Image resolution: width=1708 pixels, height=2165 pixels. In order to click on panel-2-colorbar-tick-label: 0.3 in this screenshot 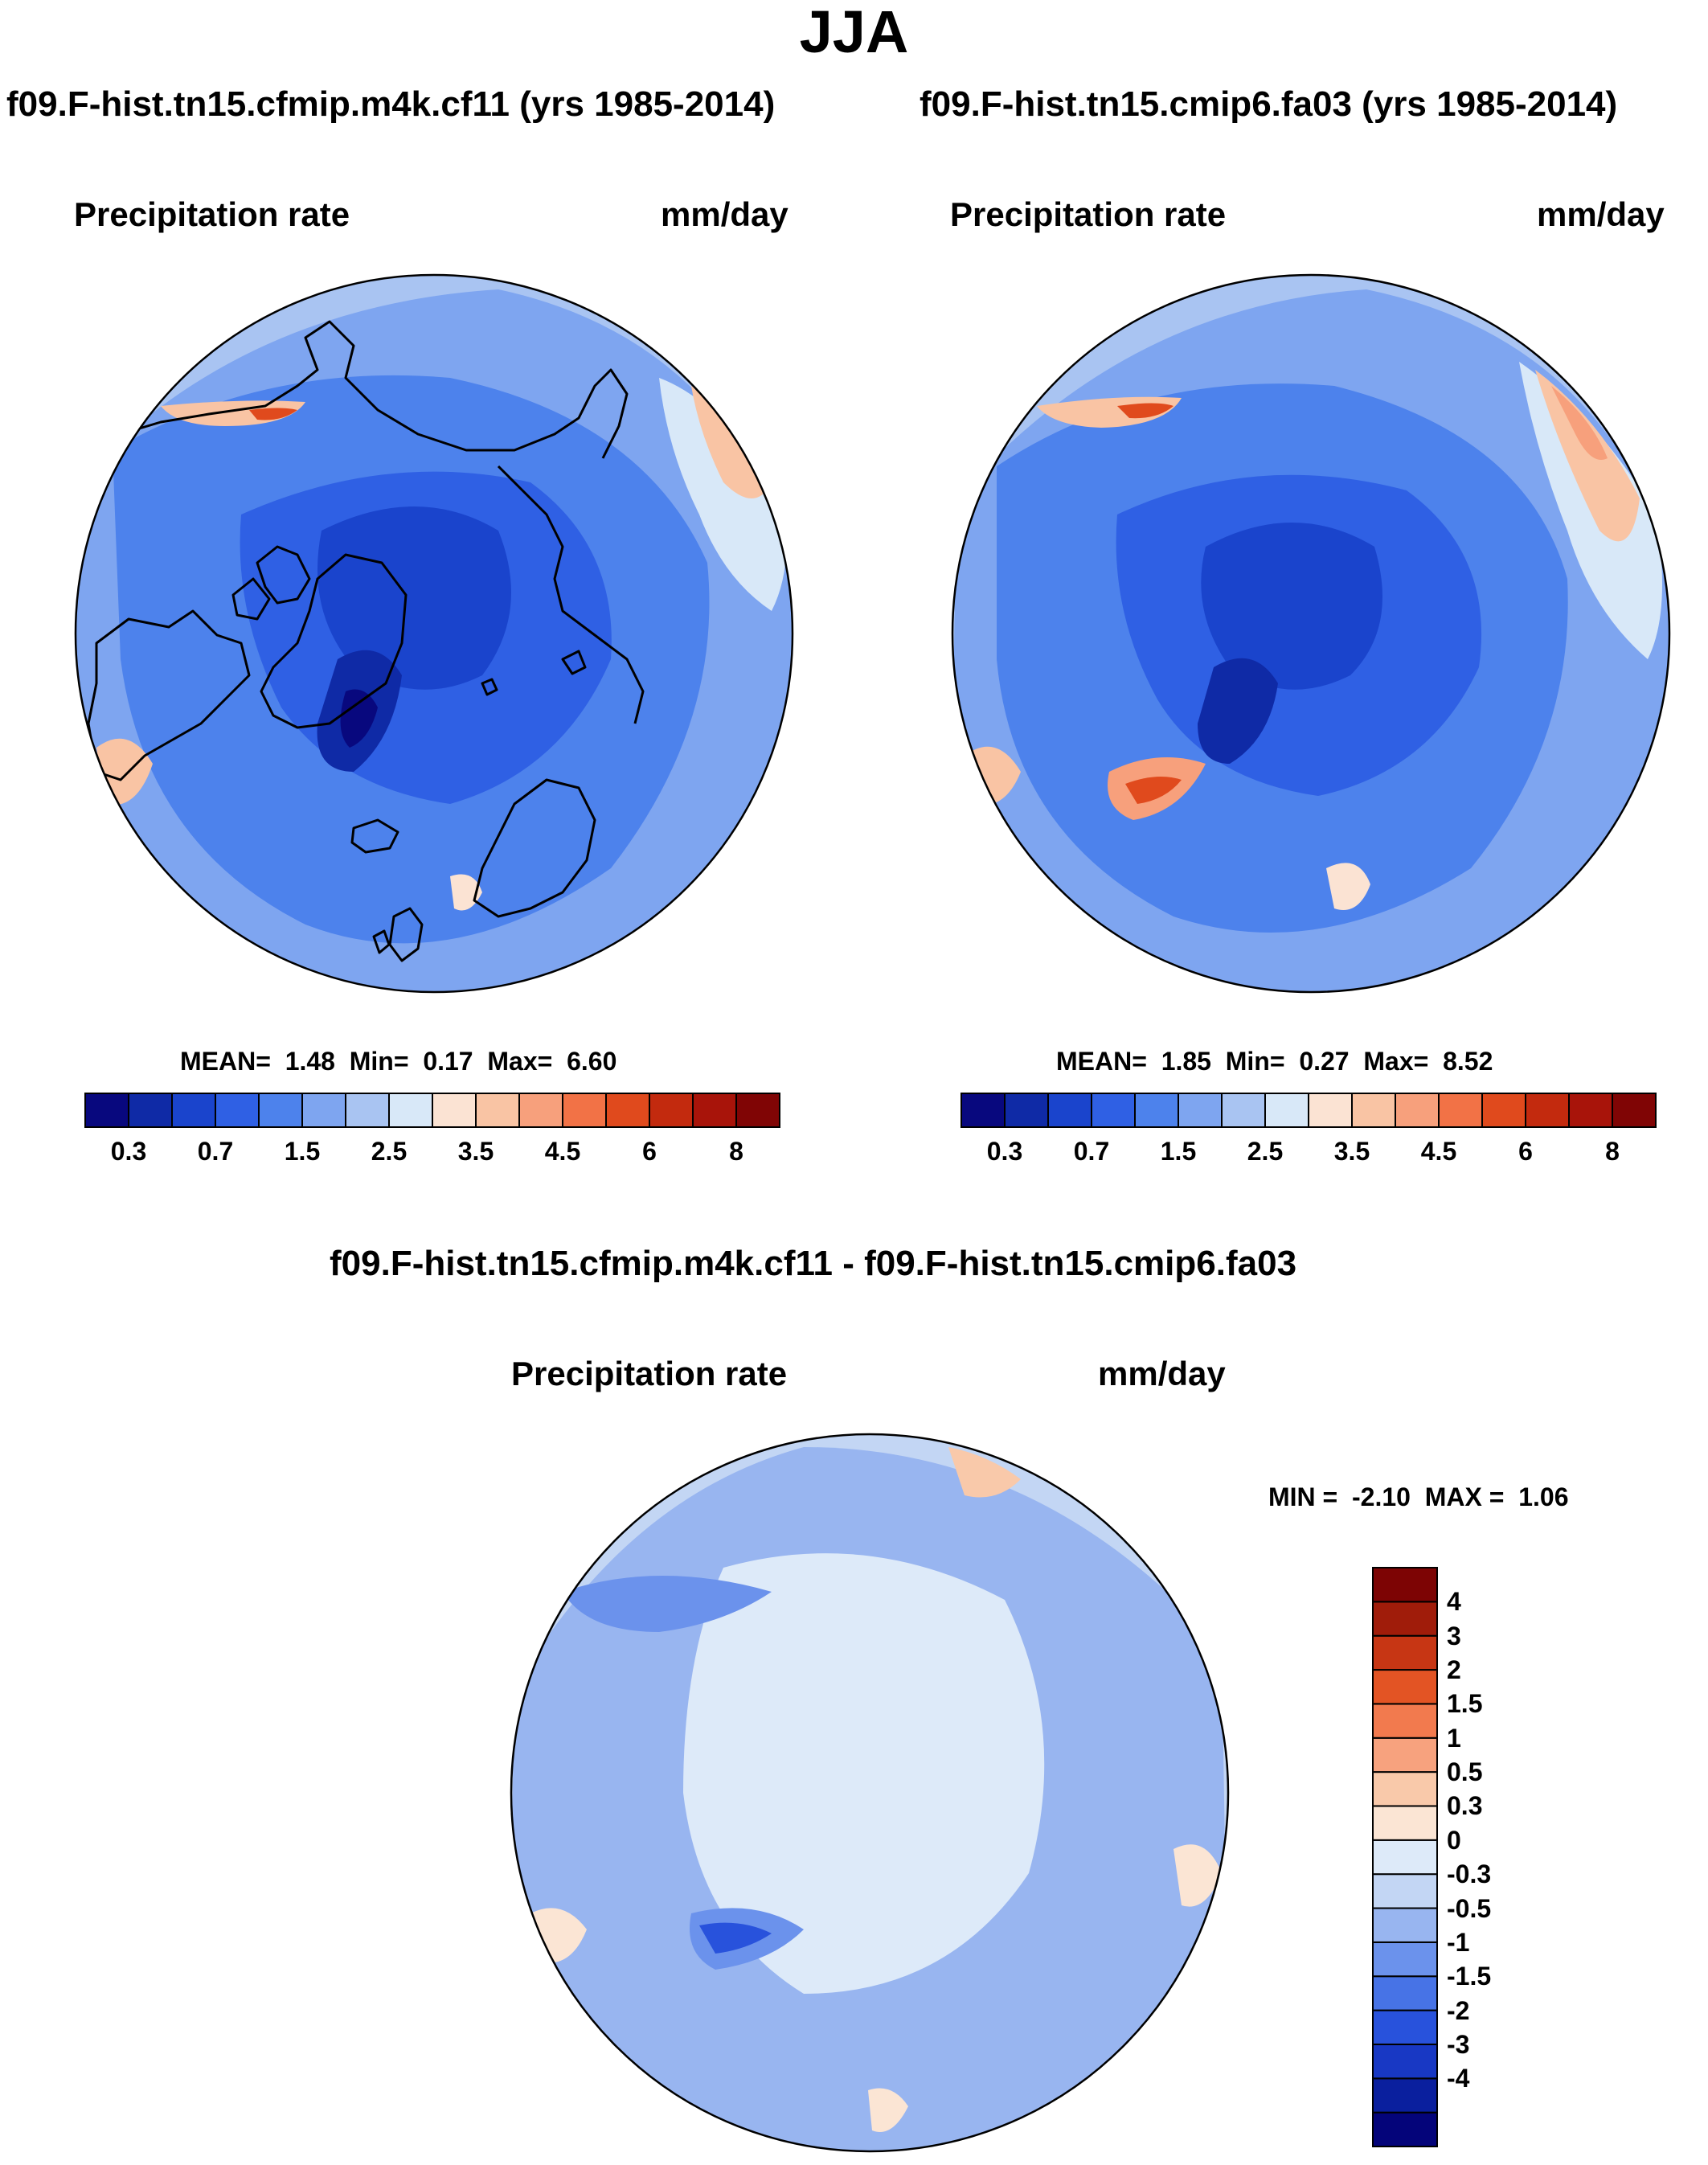, I will do `click(1005, 1151)`.